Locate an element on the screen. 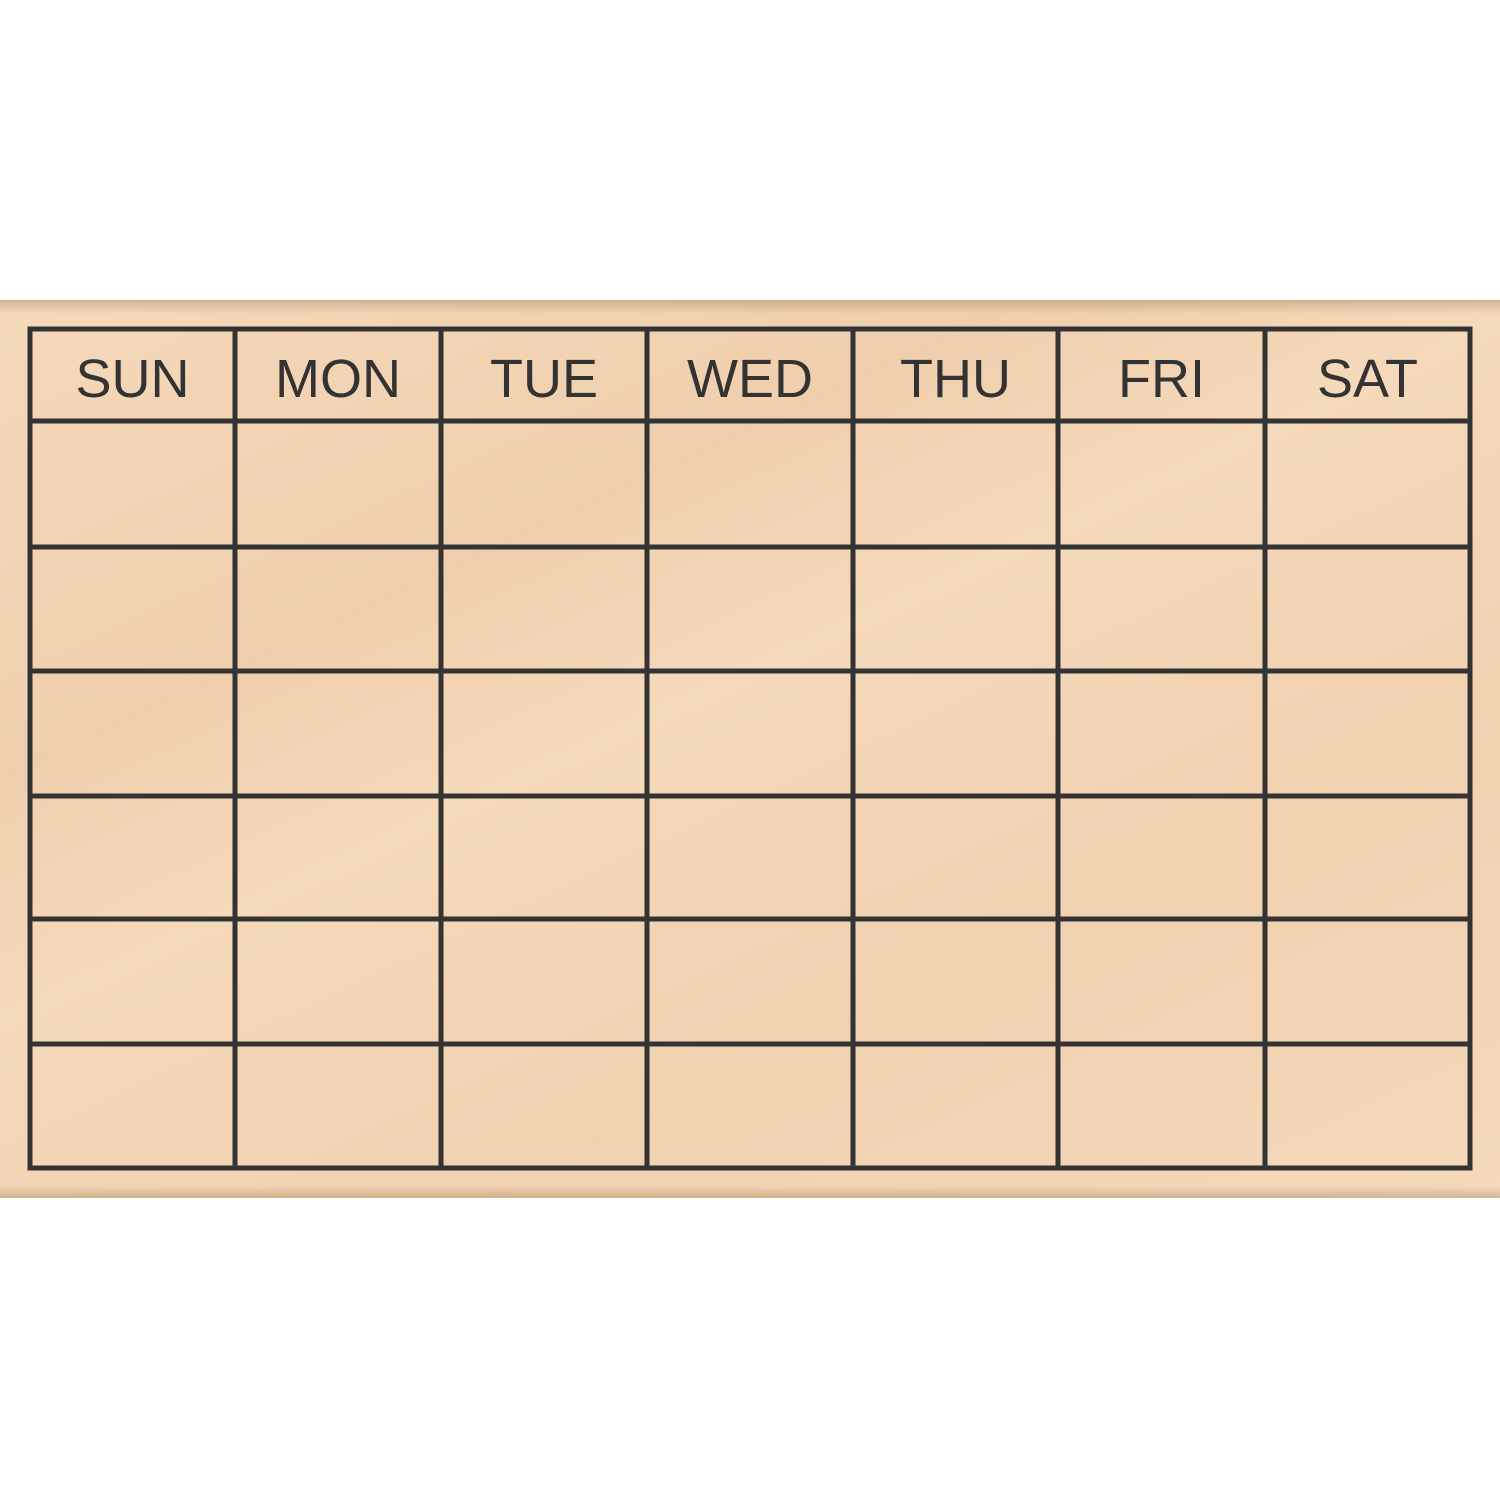 The image size is (1500, 1500). day-header-sat: SAT is located at coordinates (1367, 379).